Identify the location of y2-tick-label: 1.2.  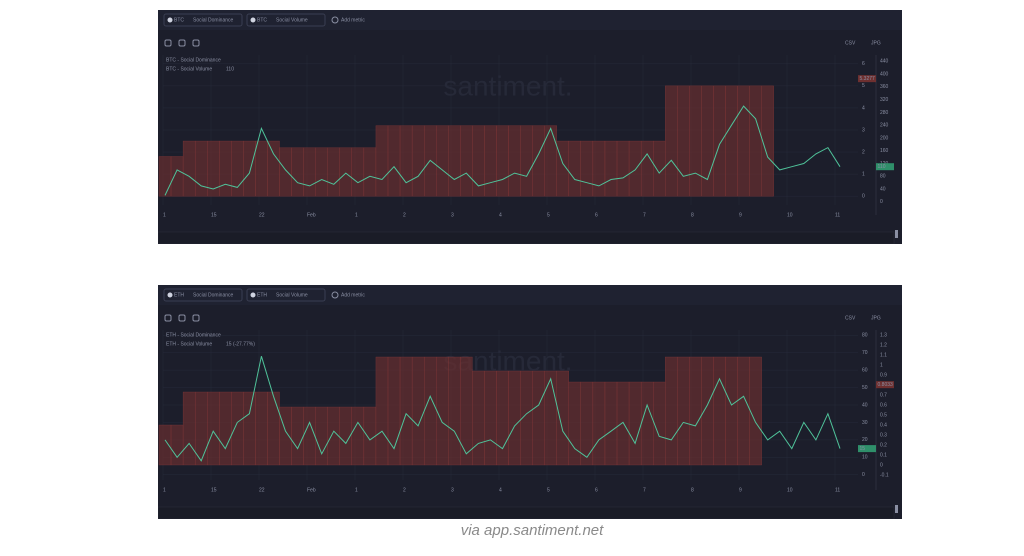
(883, 345).